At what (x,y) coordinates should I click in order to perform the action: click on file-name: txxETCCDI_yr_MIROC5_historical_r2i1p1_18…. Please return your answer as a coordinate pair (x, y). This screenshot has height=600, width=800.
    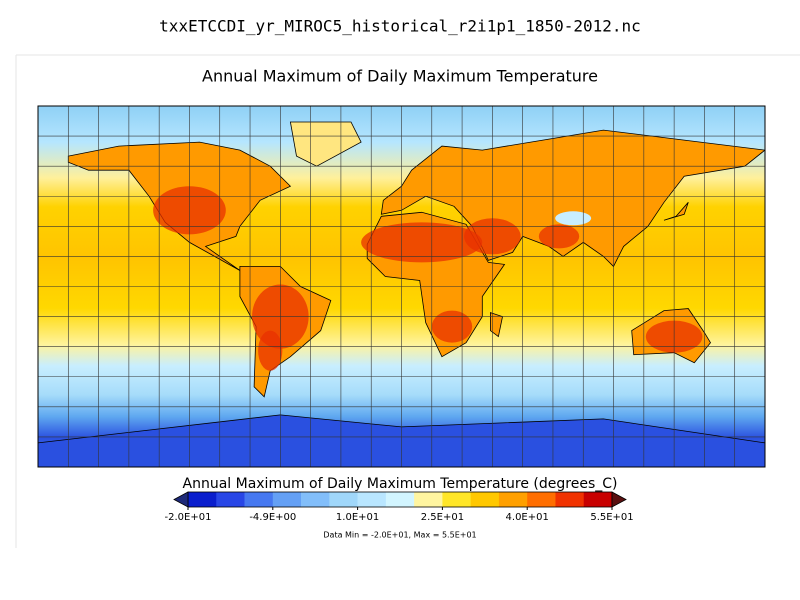
    Looking at the image, I should click on (400, 26).